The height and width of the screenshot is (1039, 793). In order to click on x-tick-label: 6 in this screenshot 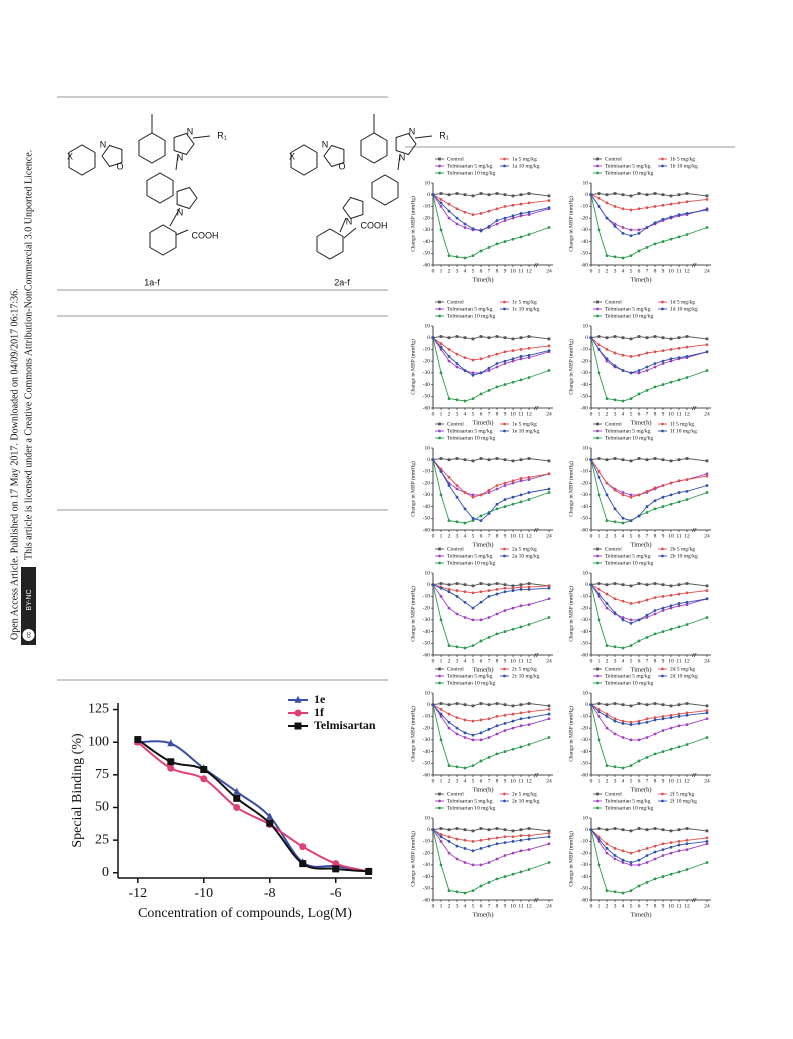, I will do `click(481, 906)`.